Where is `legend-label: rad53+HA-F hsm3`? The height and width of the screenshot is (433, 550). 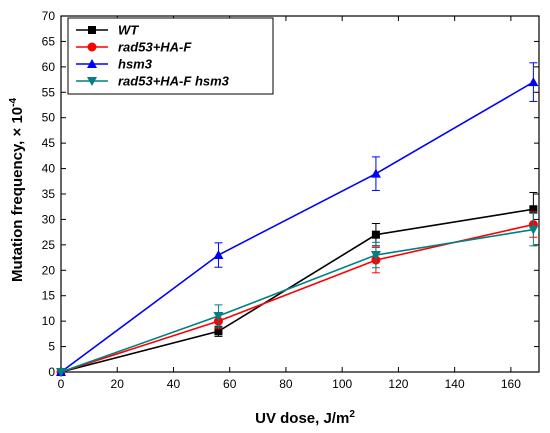
legend-label: rad53+HA-F hsm3 is located at coordinates (174, 81).